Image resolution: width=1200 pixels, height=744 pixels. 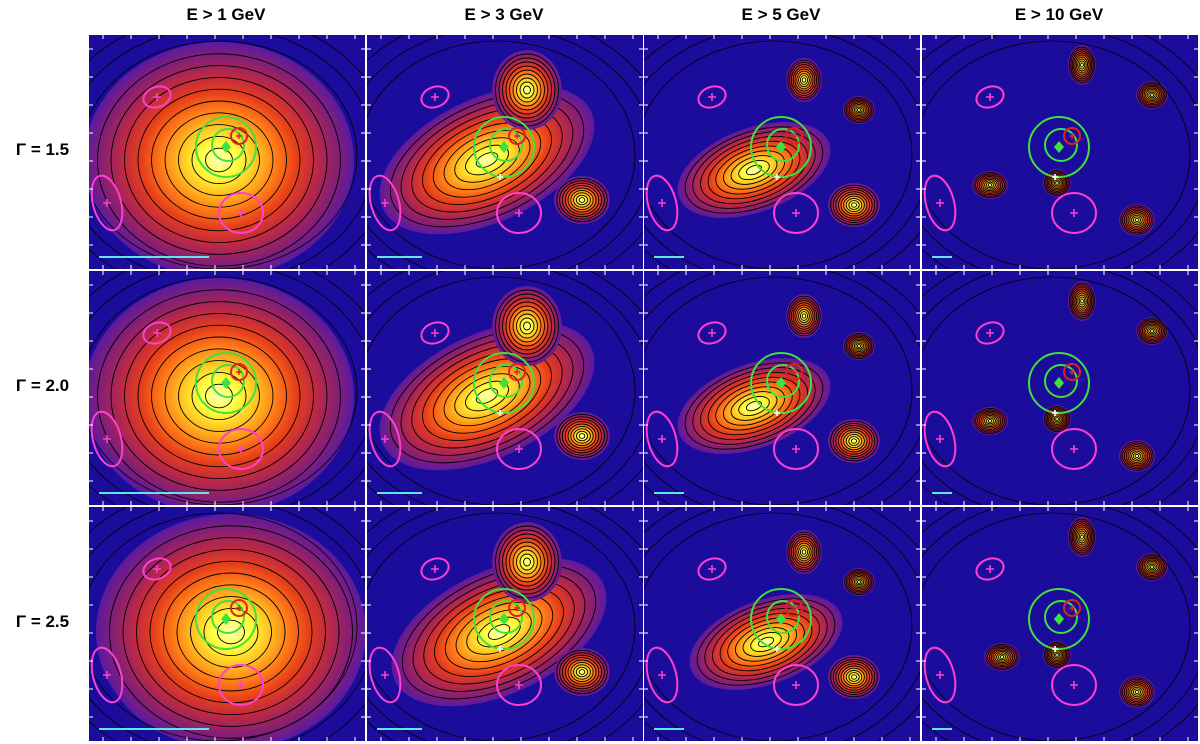 I want to click on row-label-gamma-2-0: Γ = 2.0, so click(x=42, y=385).